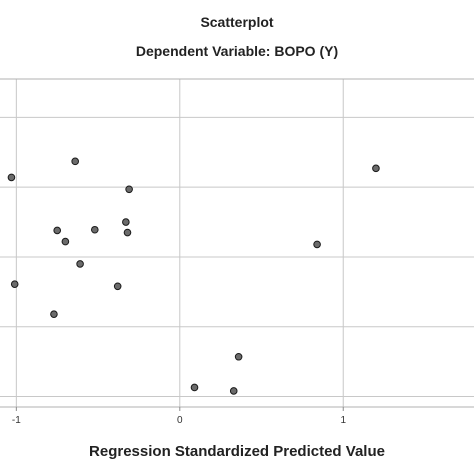 This screenshot has height=474, width=474. Describe the element at coordinates (16, 420) in the screenshot. I see `x-tick-label-0: -1` at that location.